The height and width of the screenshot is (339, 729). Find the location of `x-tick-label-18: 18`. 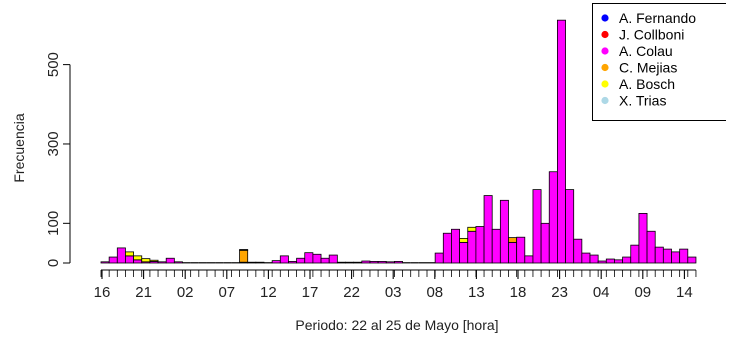

x-tick-label-18: 18 is located at coordinates (518, 292).